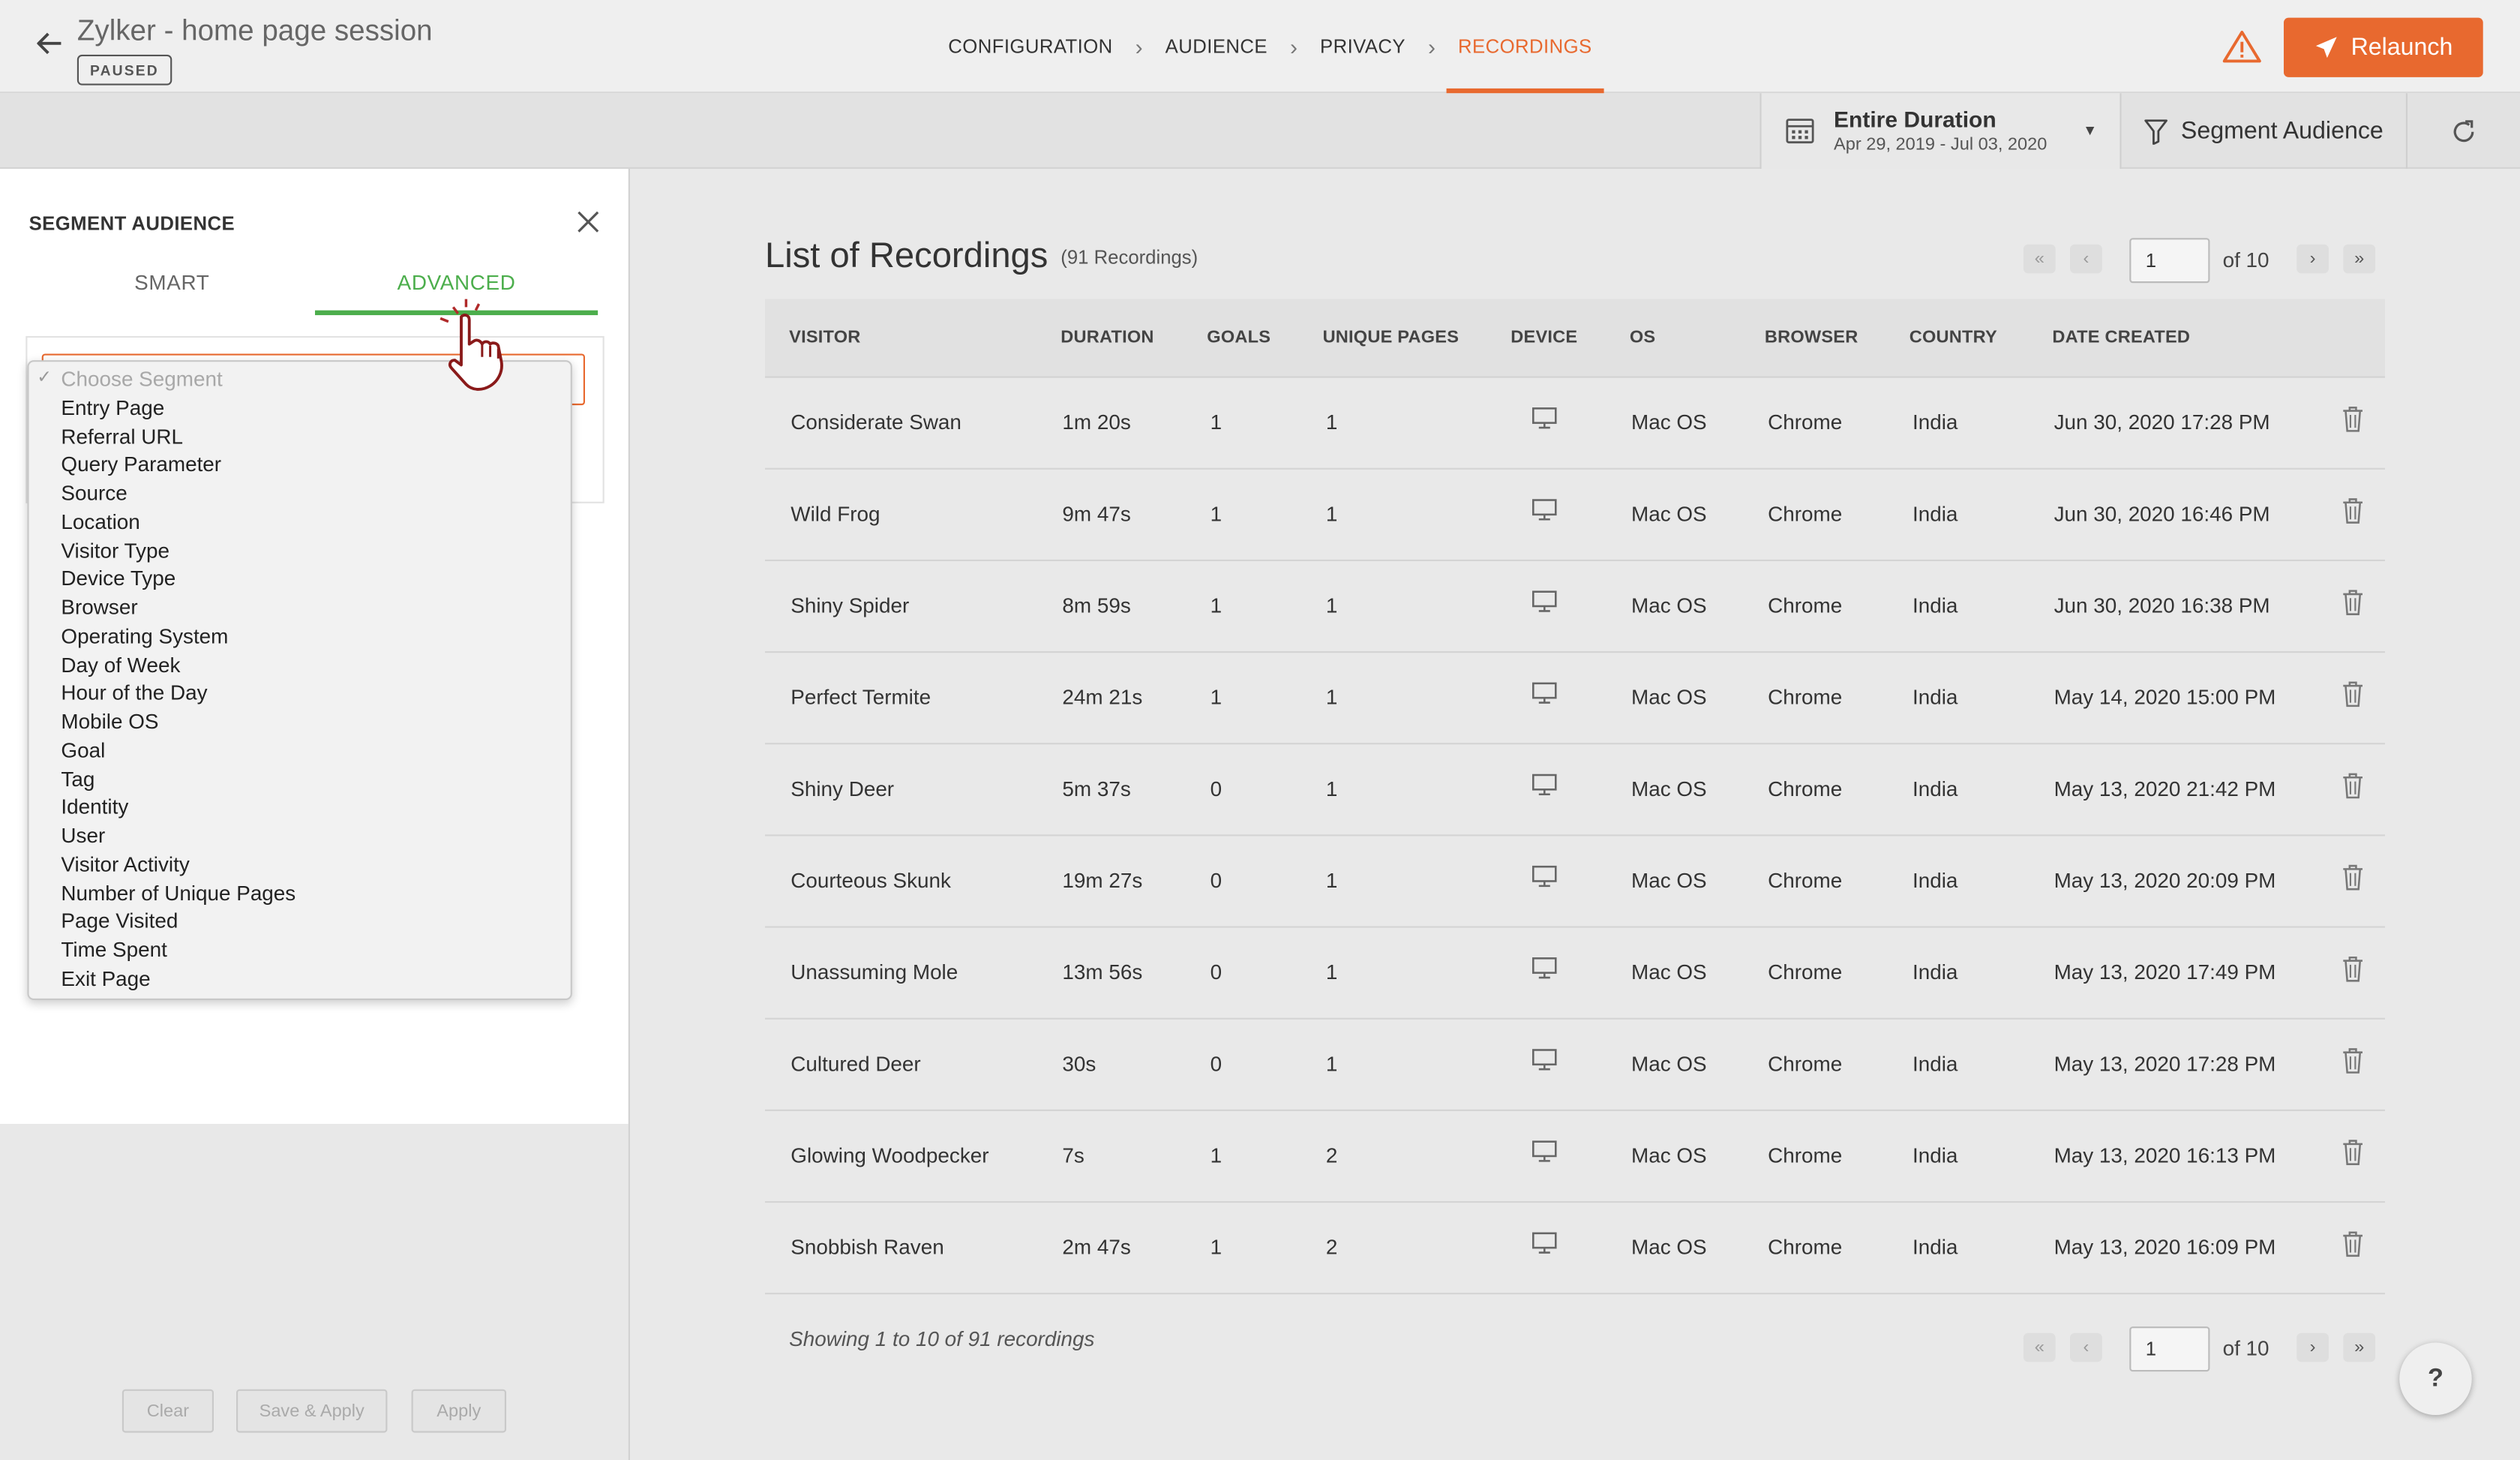  Describe the element at coordinates (2464, 131) in the screenshot. I see `refresh-button` at that location.